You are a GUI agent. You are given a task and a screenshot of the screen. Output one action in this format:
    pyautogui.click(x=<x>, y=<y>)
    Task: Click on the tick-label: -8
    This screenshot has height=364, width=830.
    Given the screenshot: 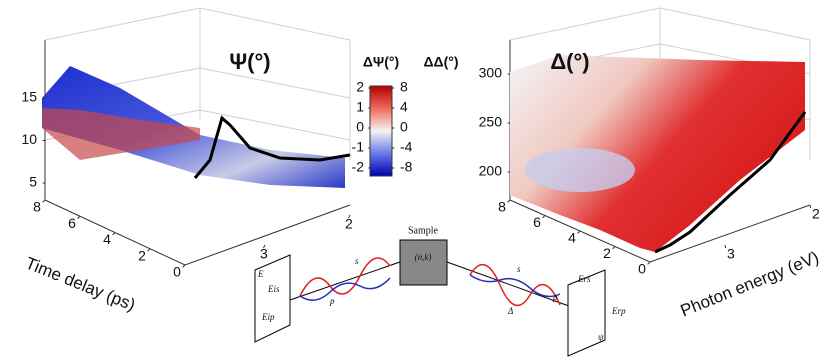 What is the action you would take?
    pyautogui.click(x=406, y=167)
    